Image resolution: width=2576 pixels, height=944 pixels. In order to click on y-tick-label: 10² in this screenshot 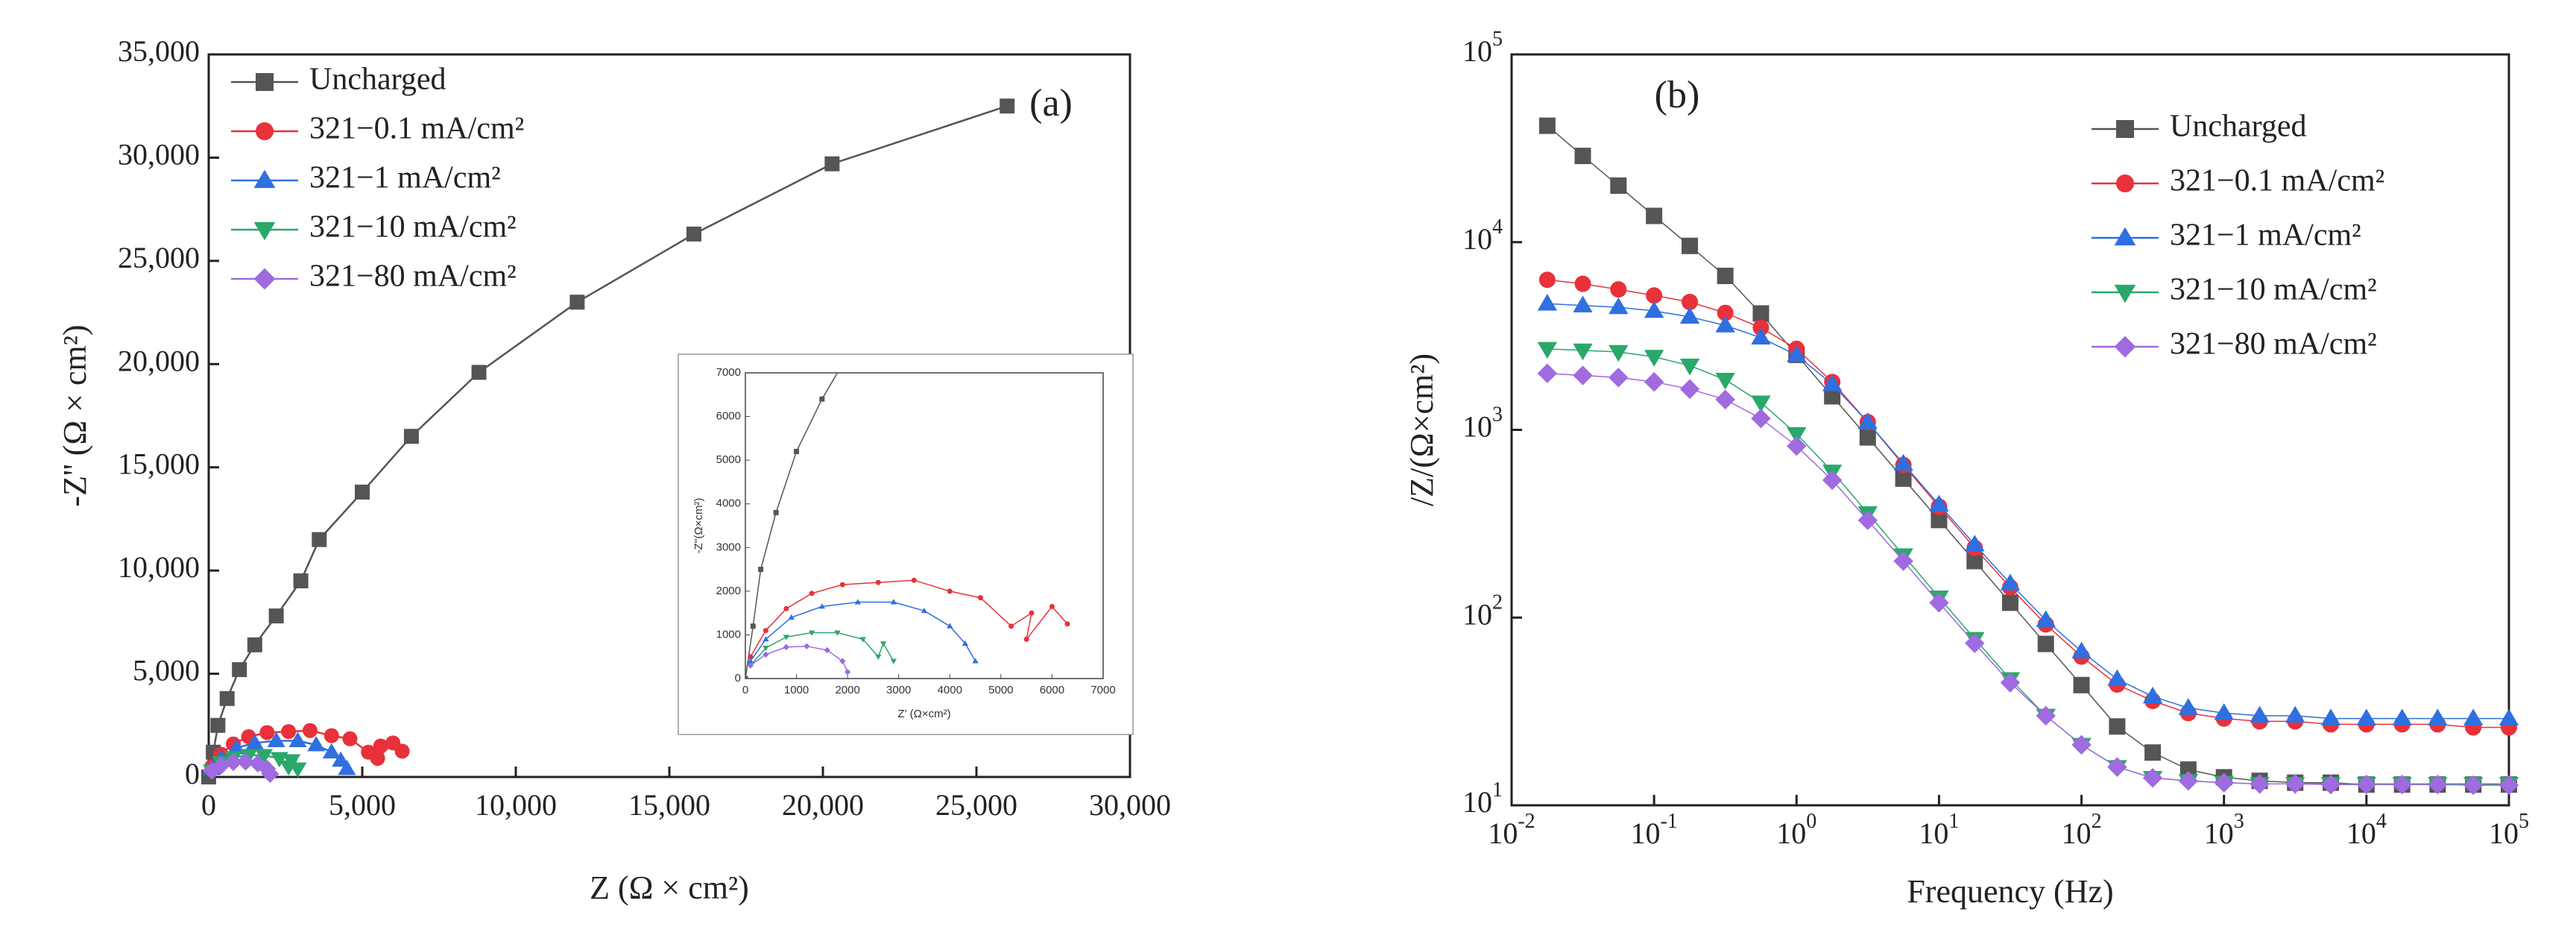, I will do `click(1482, 611)`.